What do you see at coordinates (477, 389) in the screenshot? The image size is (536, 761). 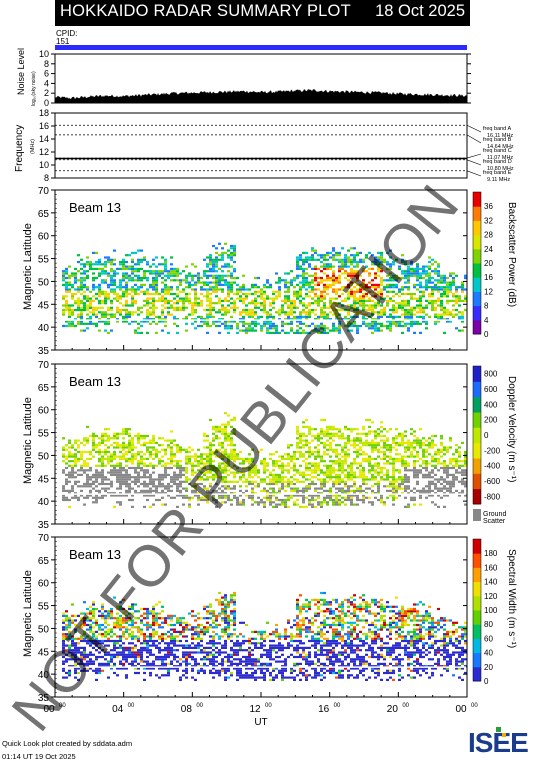 I see `doppler-velocity-colorbar-segment` at bounding box center [477, 389].